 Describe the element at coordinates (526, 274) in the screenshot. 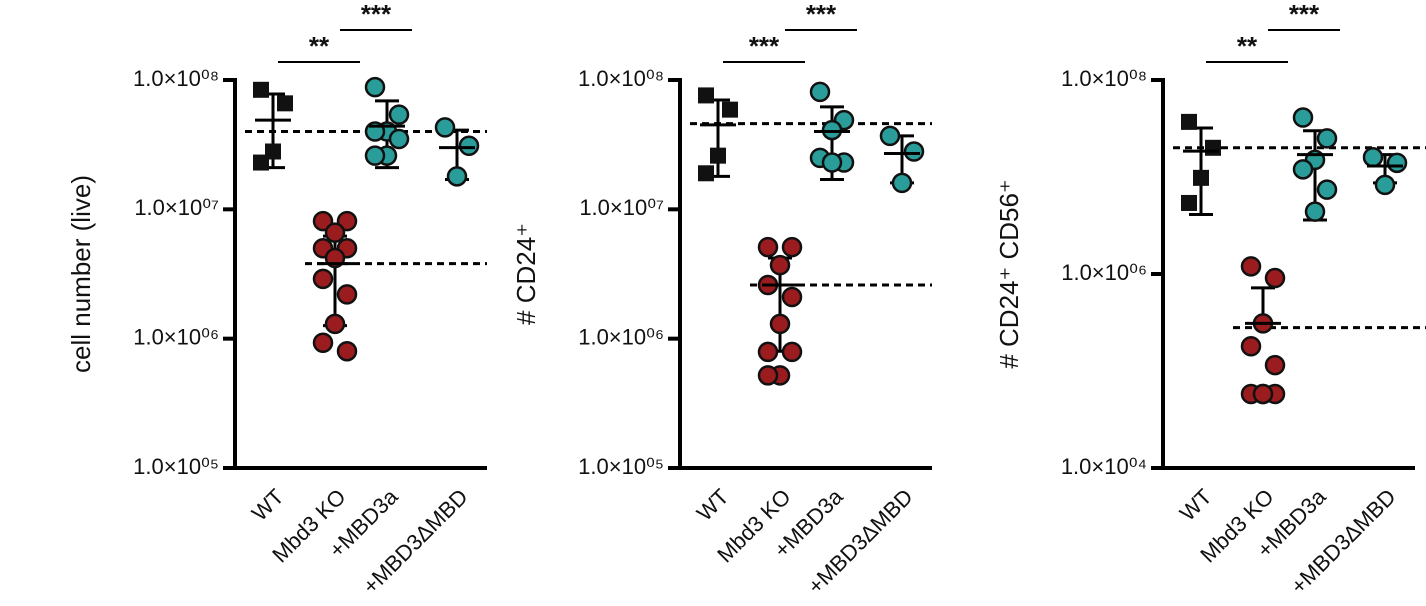

I see `y-axis-label: # CD24⁺` at that location.